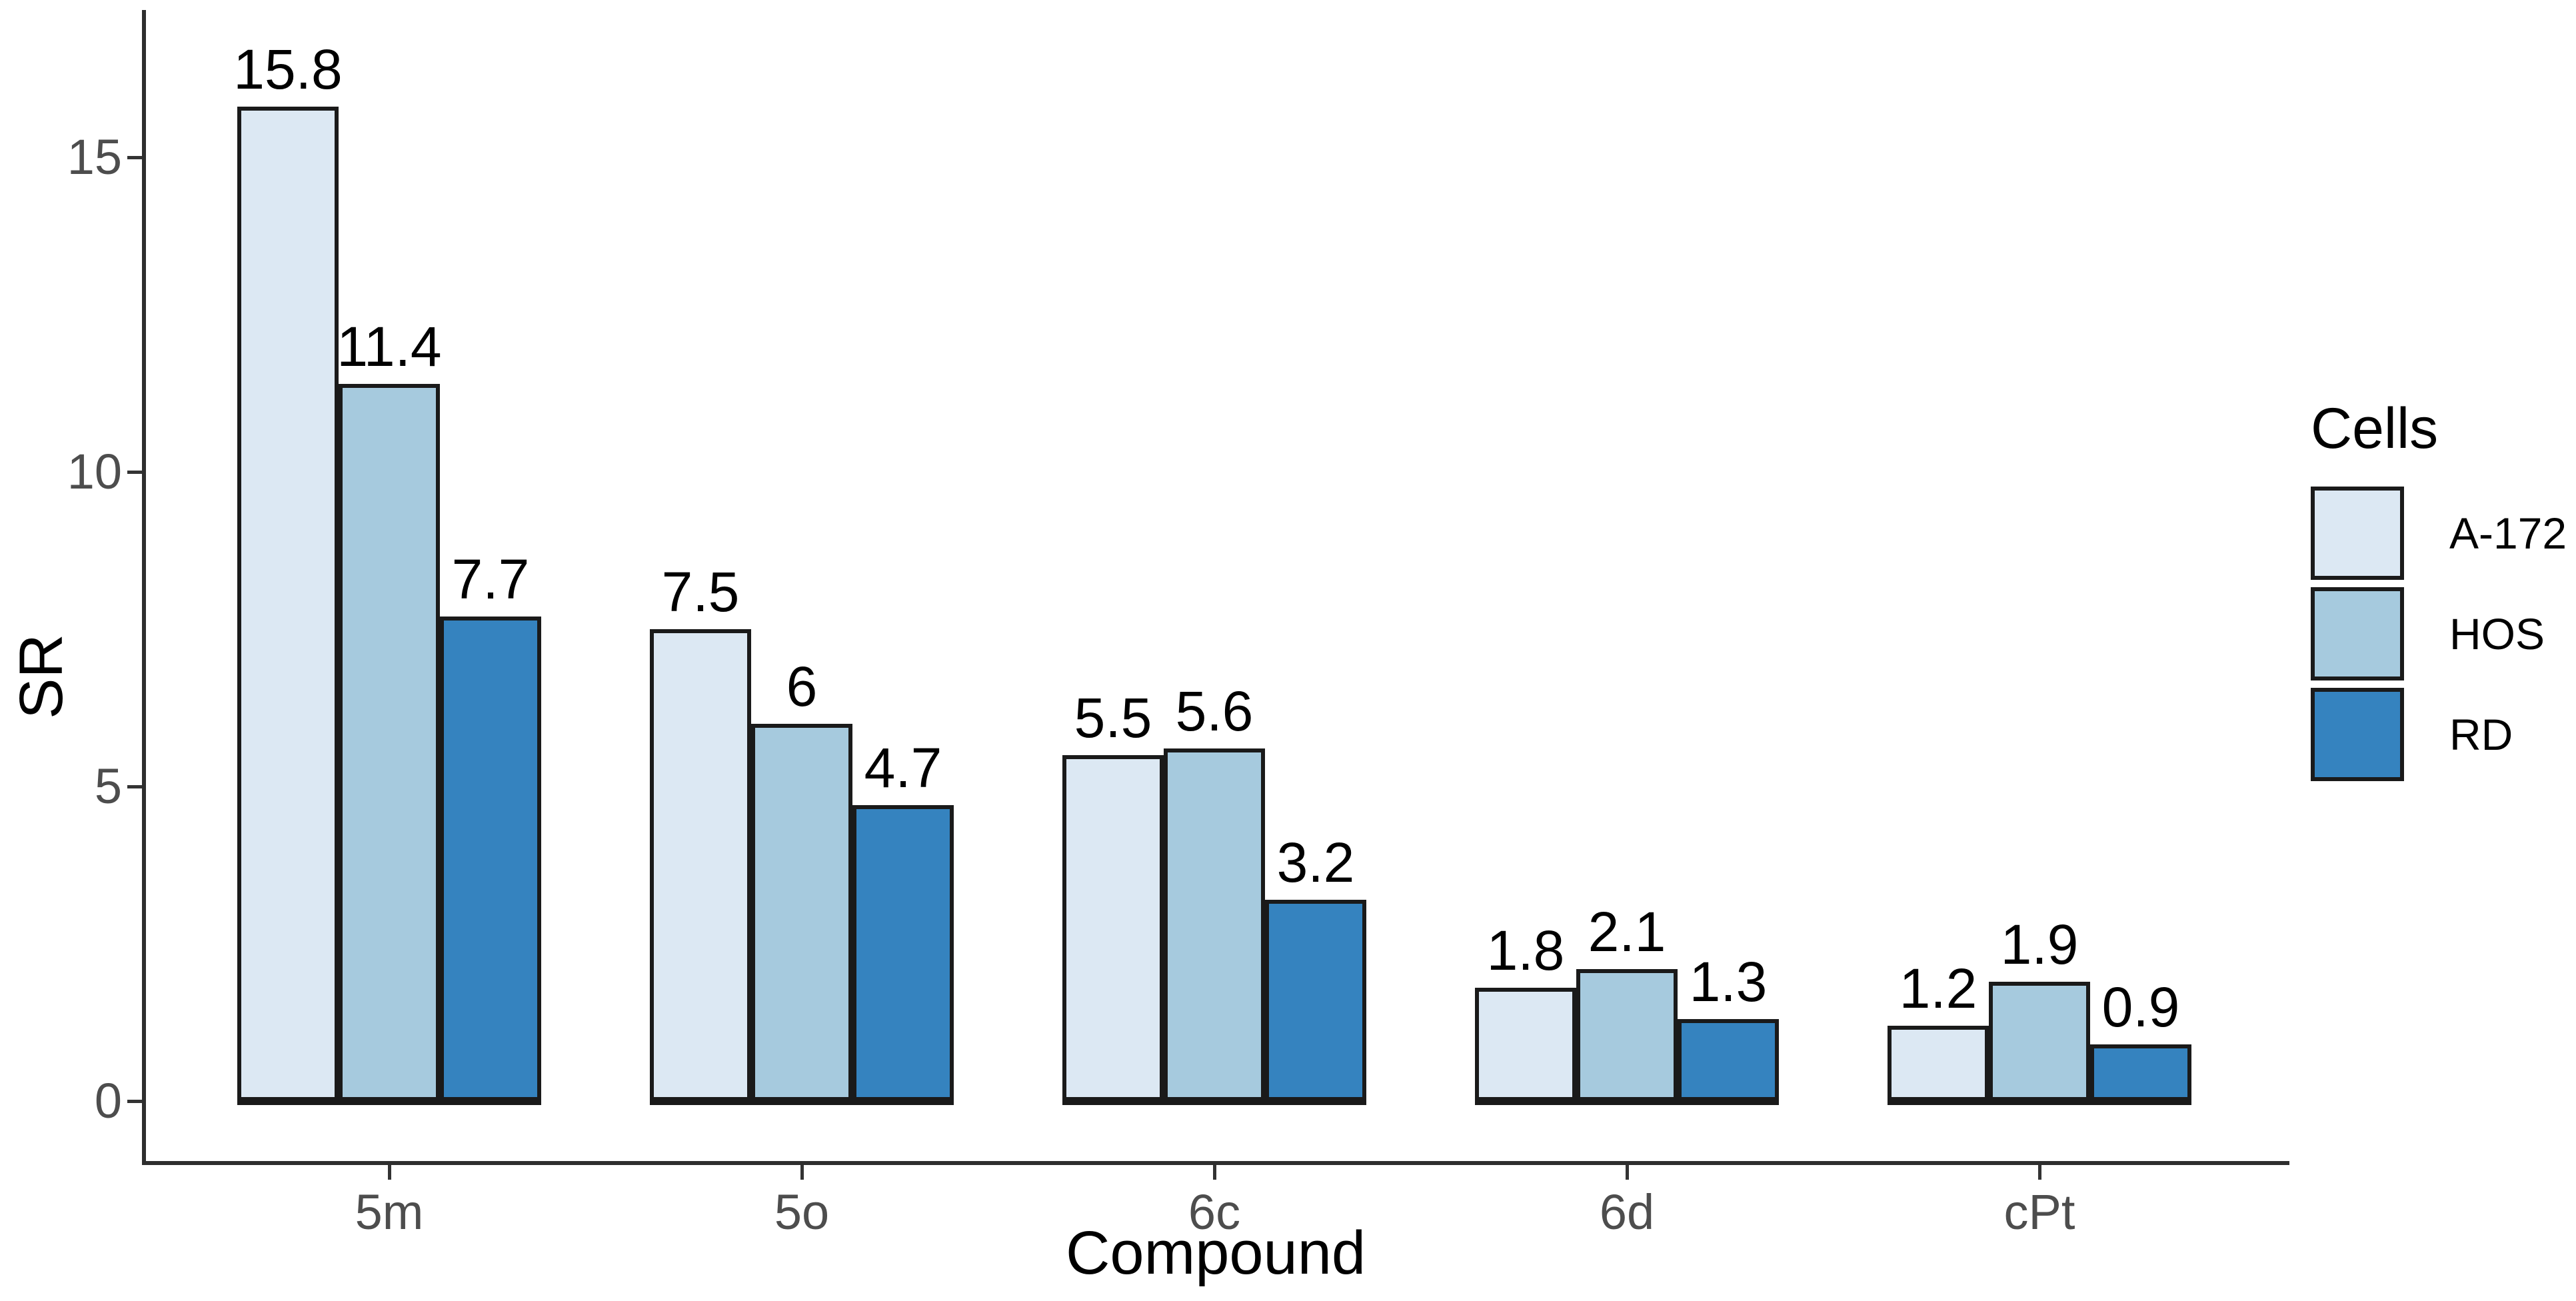 Image resolution: width=2576 pixels, height=1301 pixels. I want to click on bar-value-label: 1.9, so click(2040, 944).